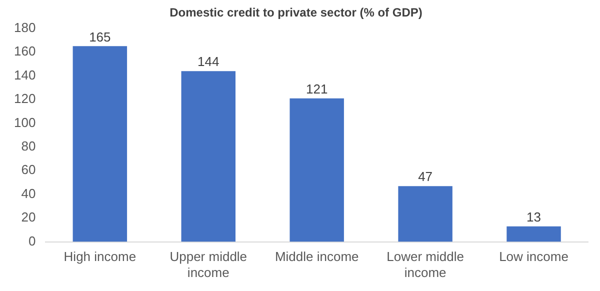 Image resolution: width=600 pixels, height=291 pixels. What do you see at coordinates (25, 27) in the screenshot?
I see `y-tick-label: 180` at bounding box center [25, 27].